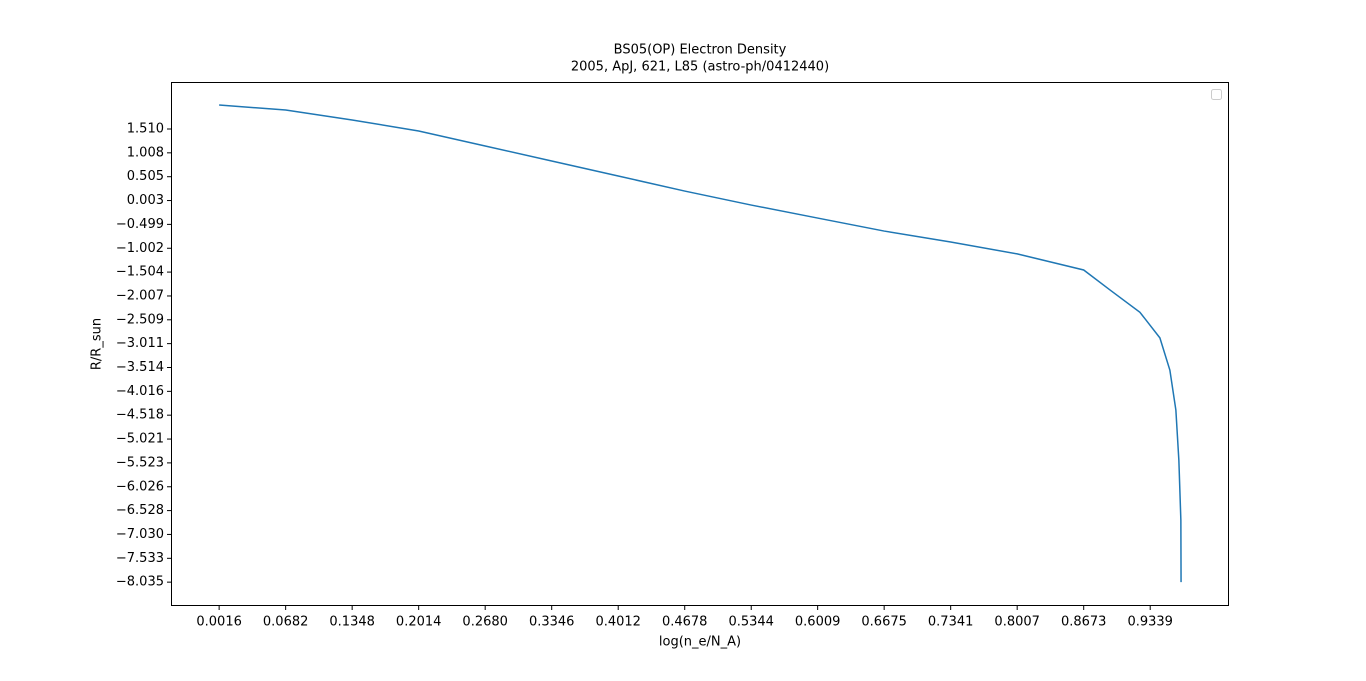 This screenshot has width=1366, height=681. Describe the element at coordinates (1017, 622) in the screenshot. I see `x-tick-label: 0.8007` at that location.